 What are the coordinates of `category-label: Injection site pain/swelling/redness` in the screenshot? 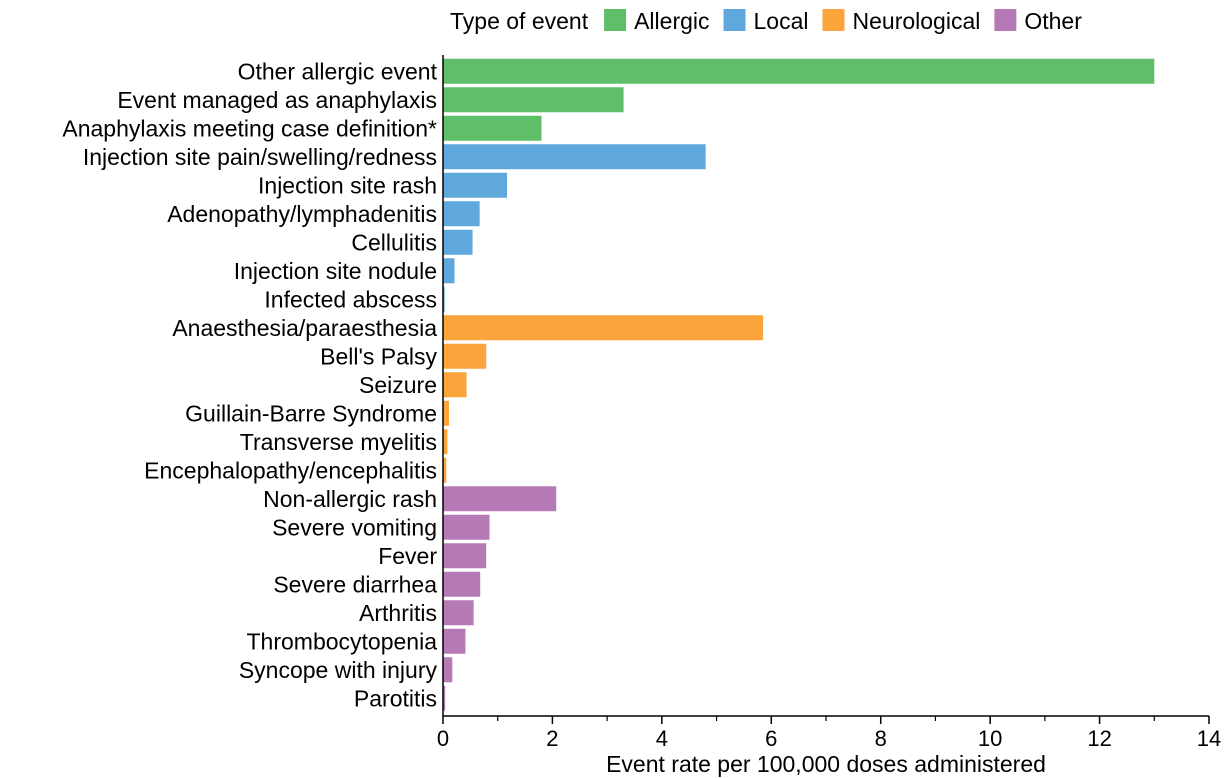 It's located at (260, 157).